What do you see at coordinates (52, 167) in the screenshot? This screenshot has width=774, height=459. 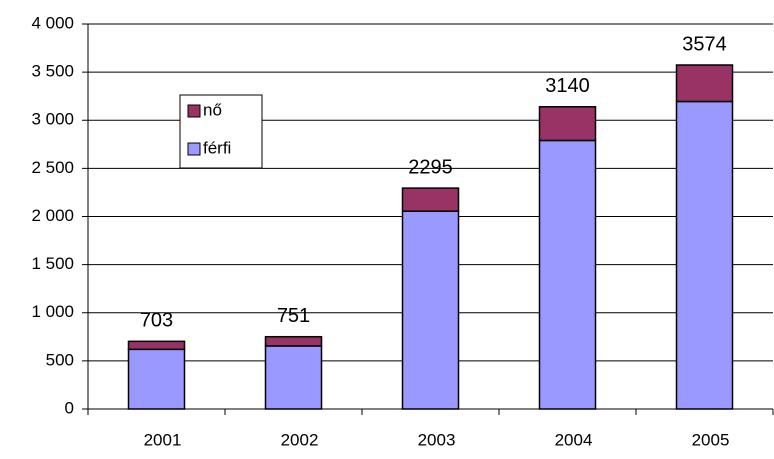 I see `y-tick-label: 2 500` at bounding box center [52, 167].